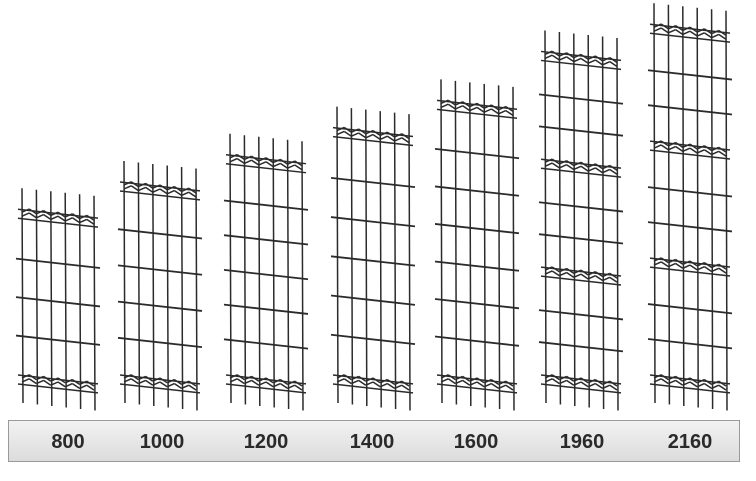 The width and height of the screenshot is (756, 481). I want to click on height-label-1400: 1400, so click(372, 442).